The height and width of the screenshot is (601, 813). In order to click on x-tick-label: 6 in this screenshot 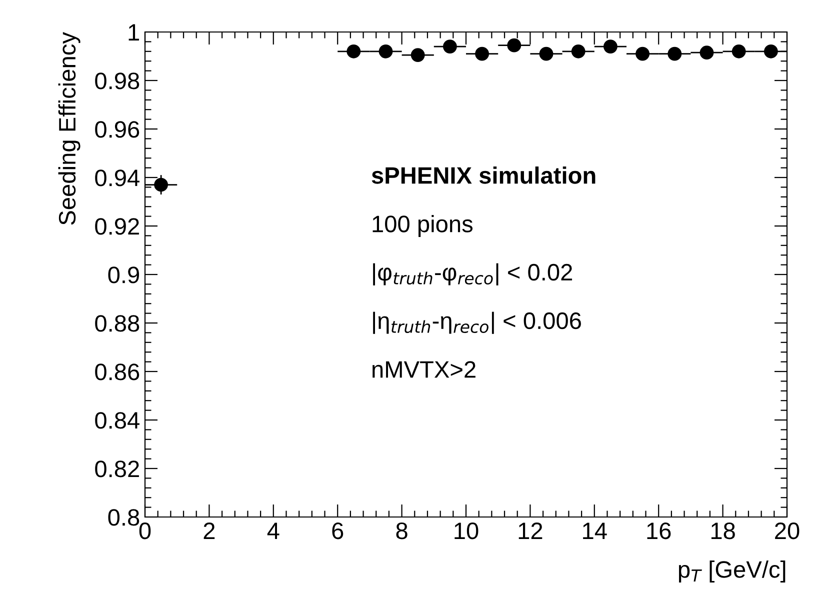, I will do `click(338, 531)`.